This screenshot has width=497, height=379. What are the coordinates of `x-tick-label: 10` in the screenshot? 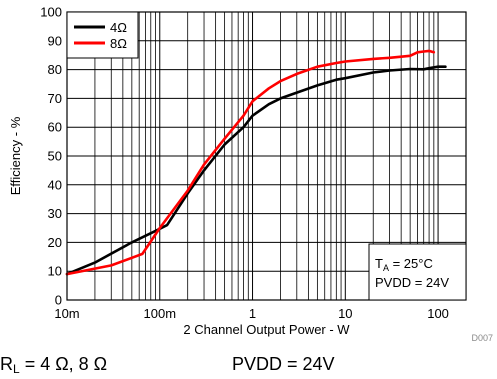 It's located at (345, 313).